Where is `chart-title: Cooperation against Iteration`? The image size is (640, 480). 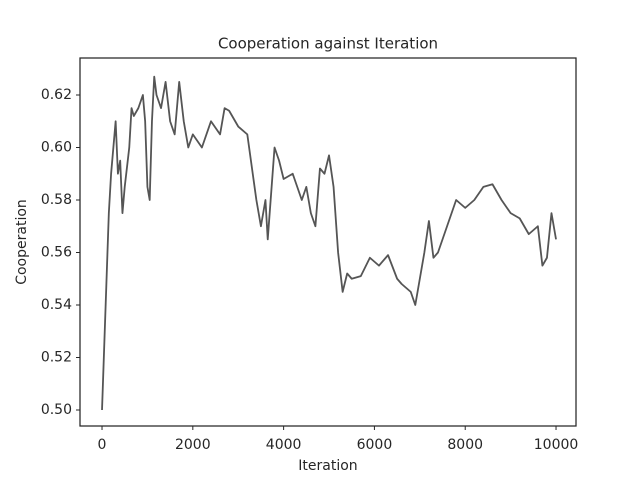 chart-title: Cooperation against Iteration is located at coordinates (328, 44).